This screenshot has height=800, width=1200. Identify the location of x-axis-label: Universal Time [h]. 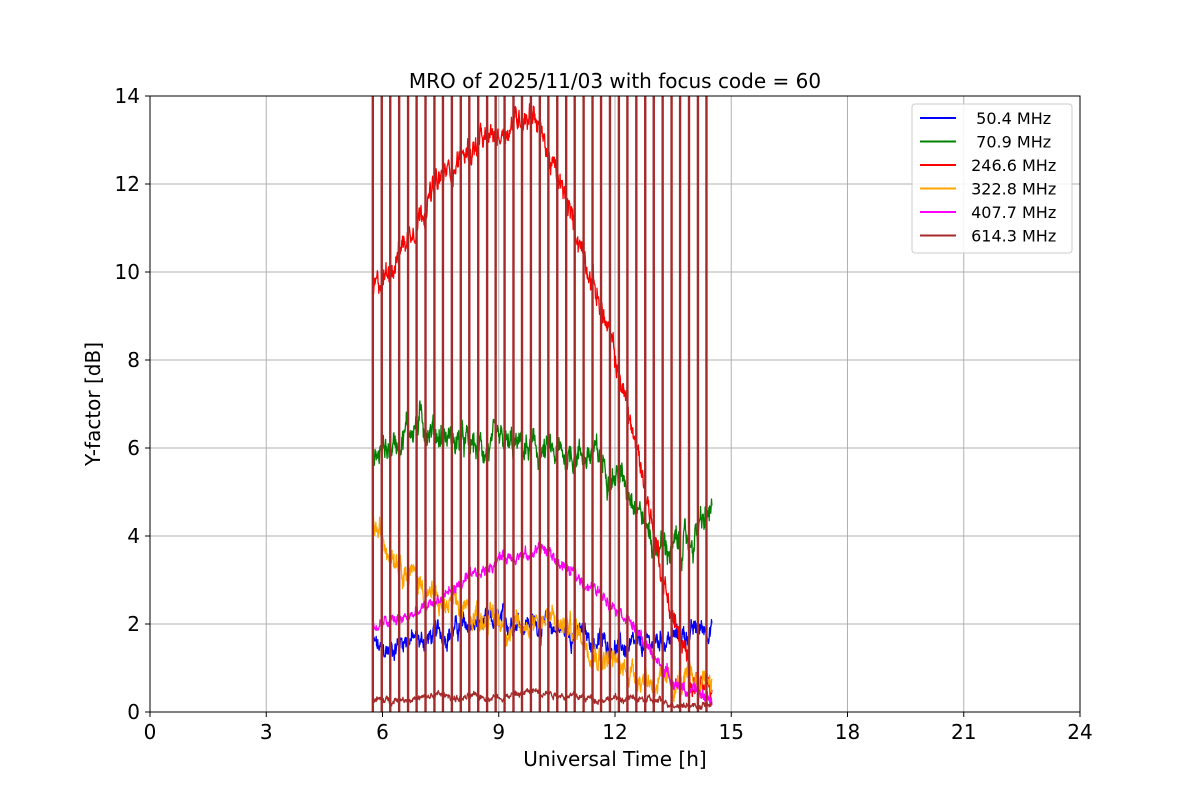
(614, 759).